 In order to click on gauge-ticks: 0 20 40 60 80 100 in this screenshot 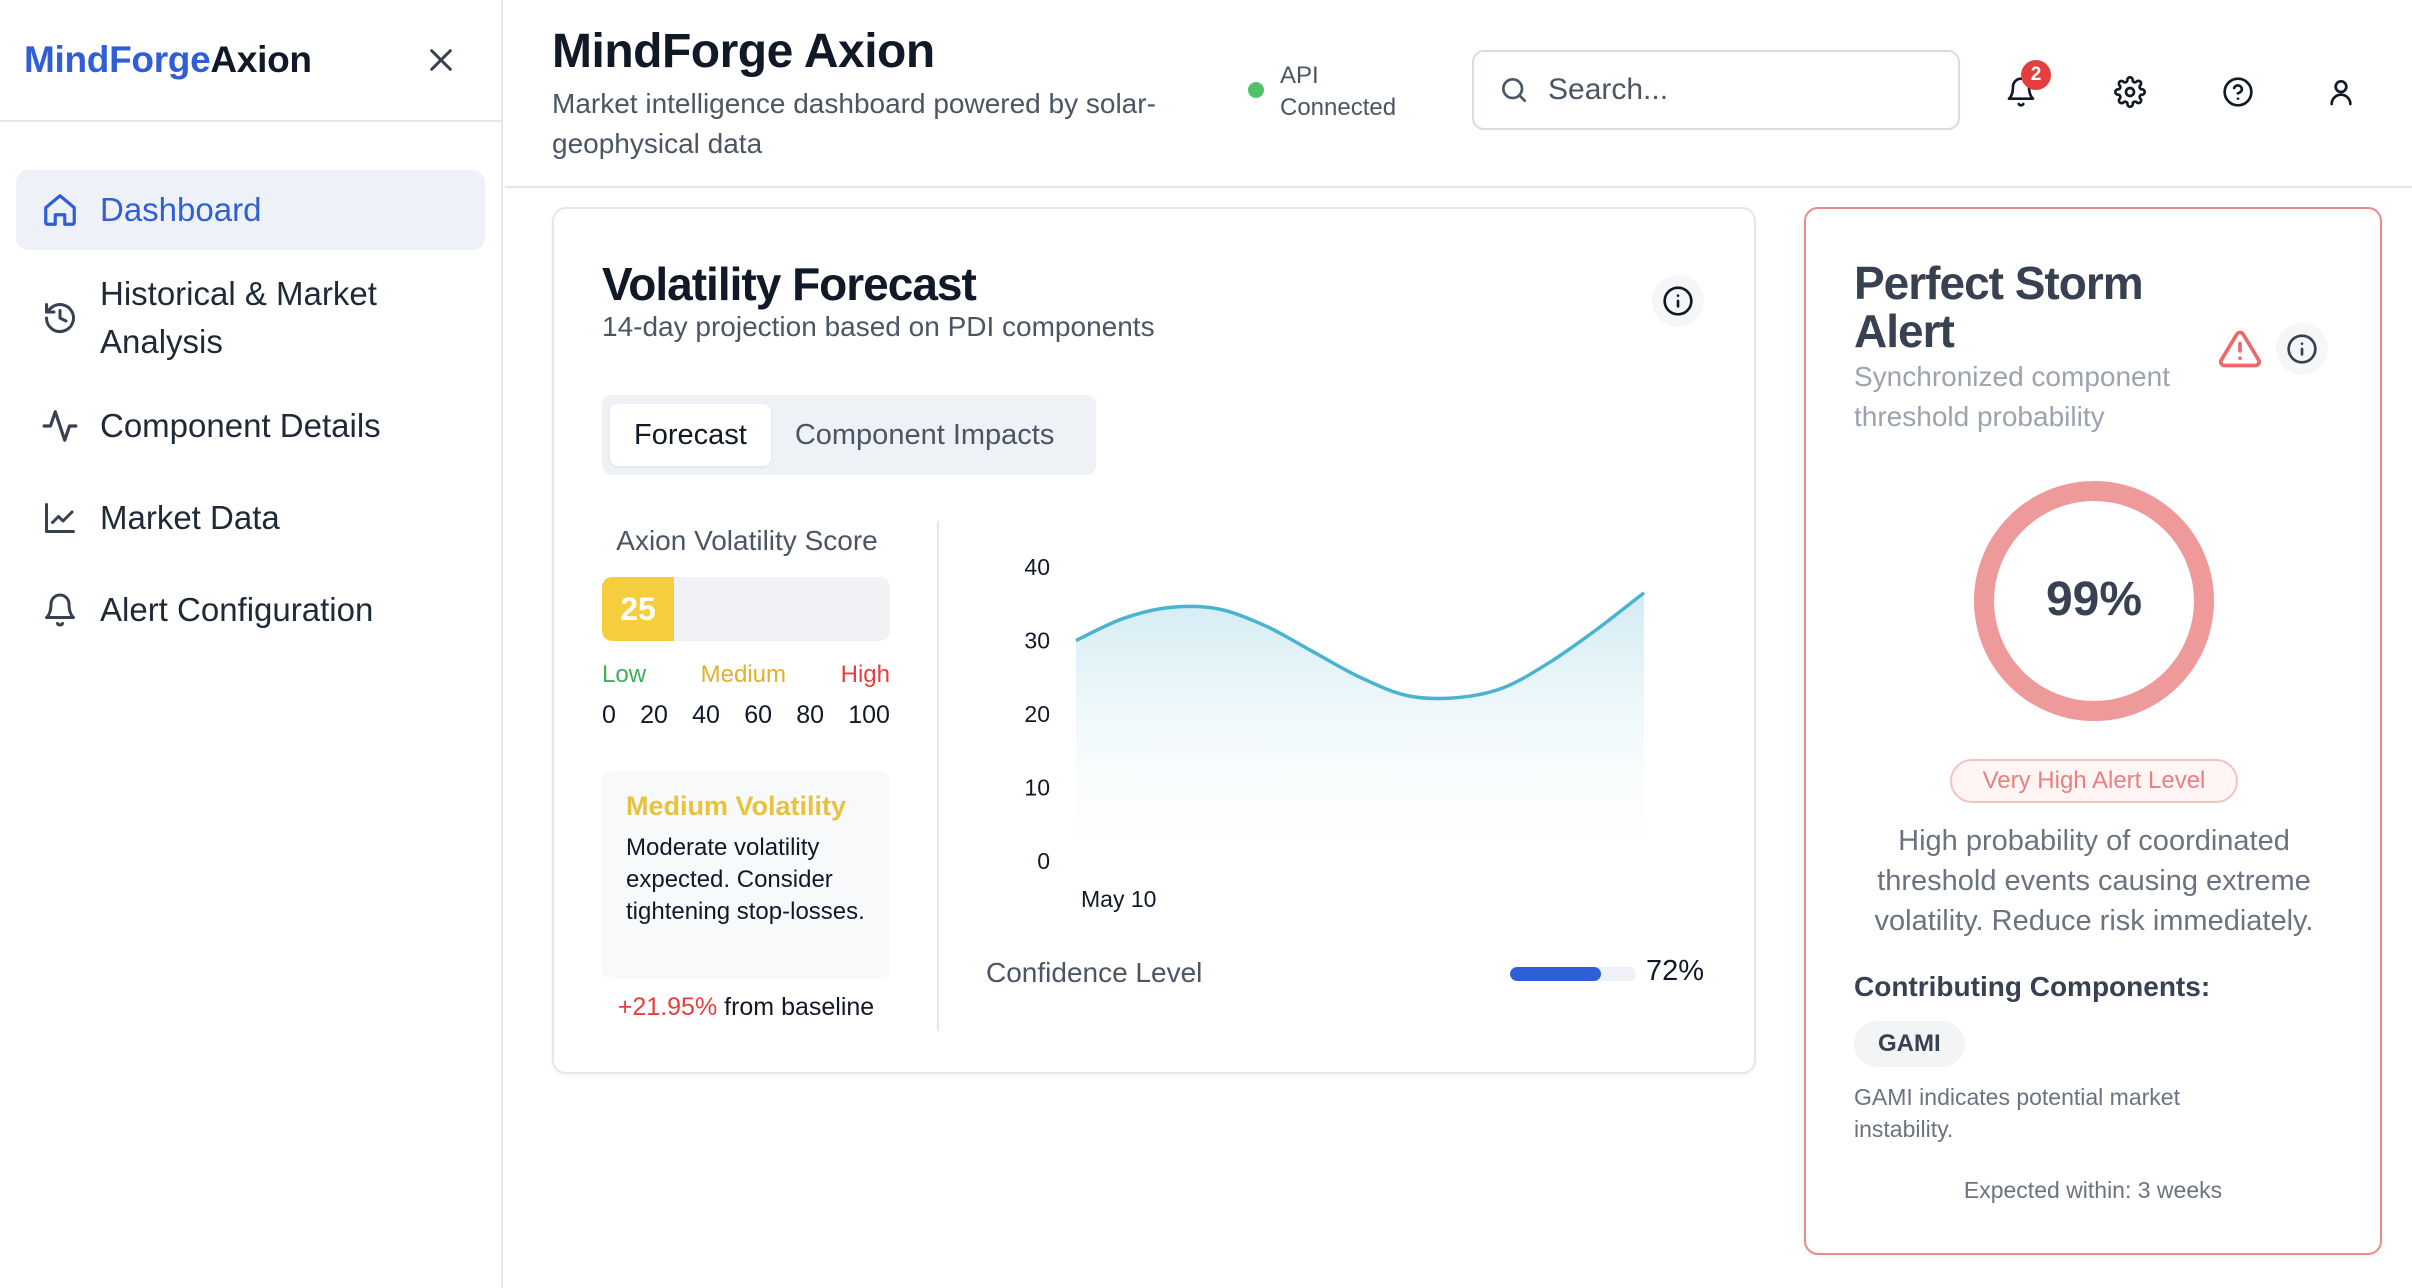, I will do `click(746, 715)`.